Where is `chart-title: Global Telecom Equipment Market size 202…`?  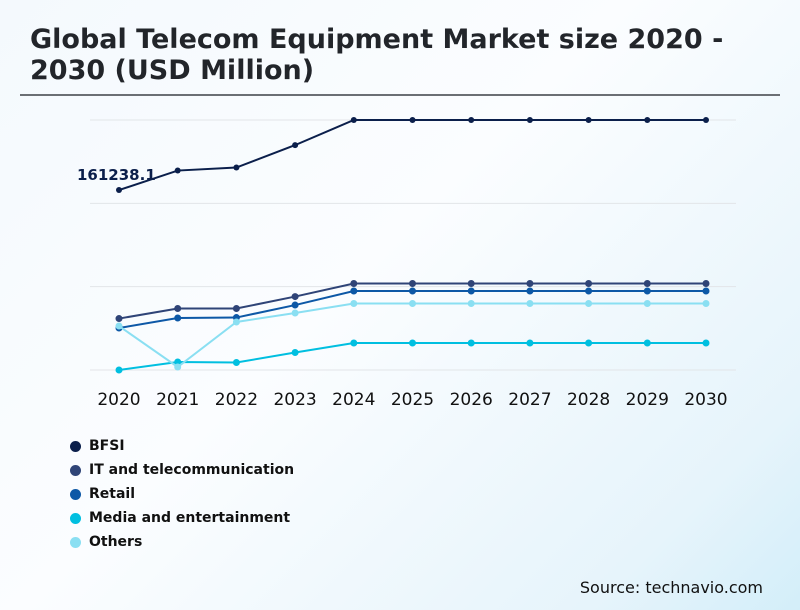 chart-title: Global Telecom Equipment Market size 202… is located at coordinates (377, 55).